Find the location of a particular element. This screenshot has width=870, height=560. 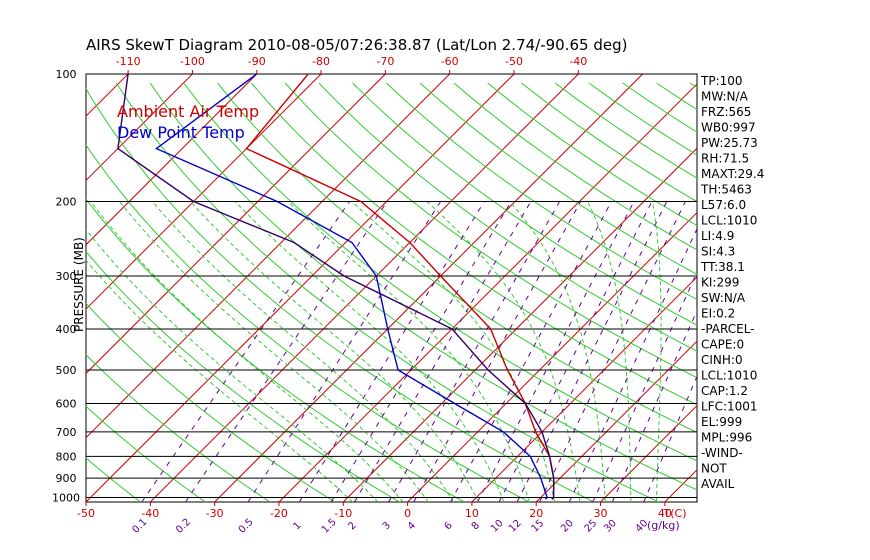

index-value-label: WB0:997 is located at coordinates (728, 128).